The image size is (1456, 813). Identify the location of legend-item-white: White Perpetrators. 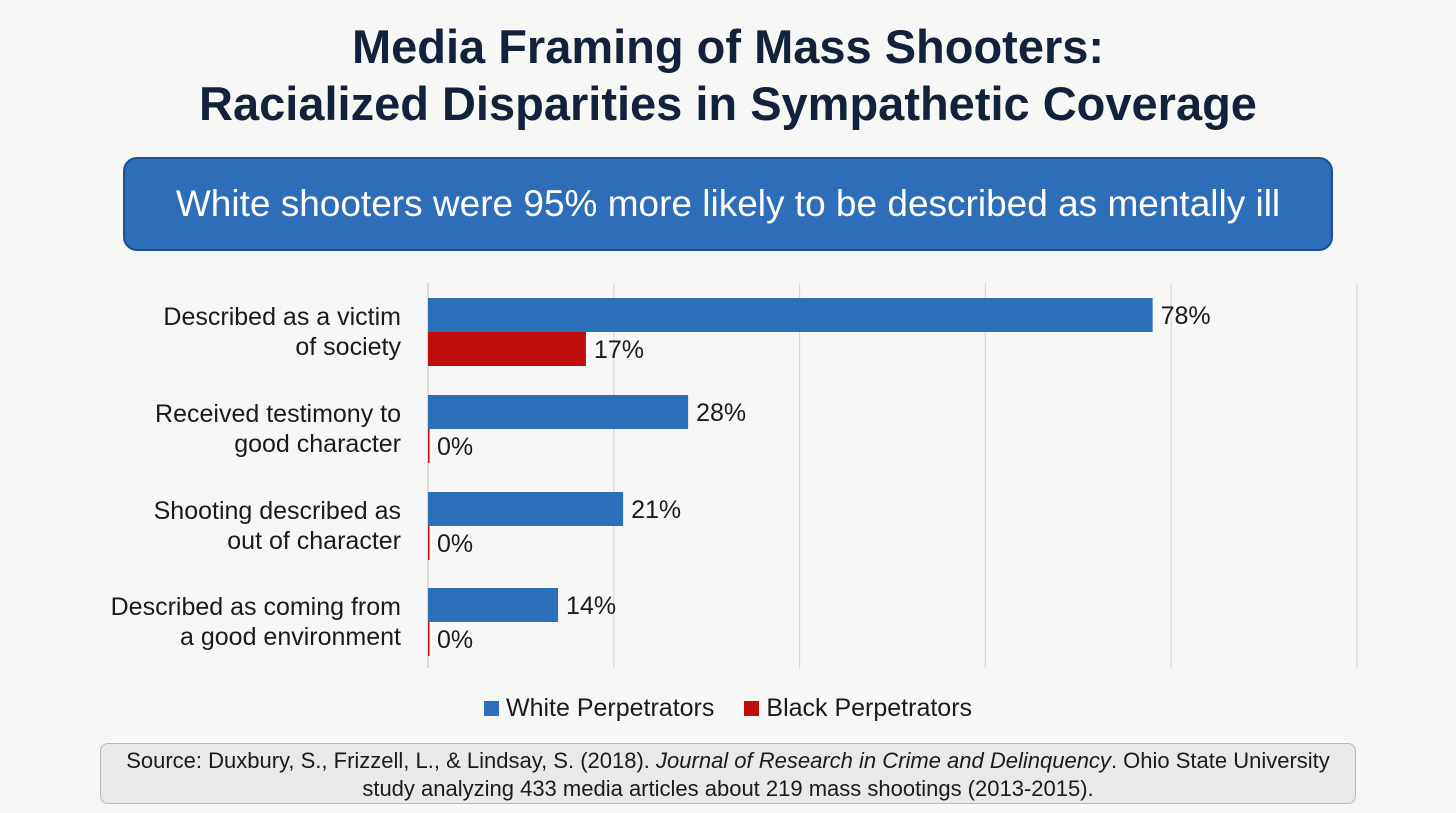
(599, 708).